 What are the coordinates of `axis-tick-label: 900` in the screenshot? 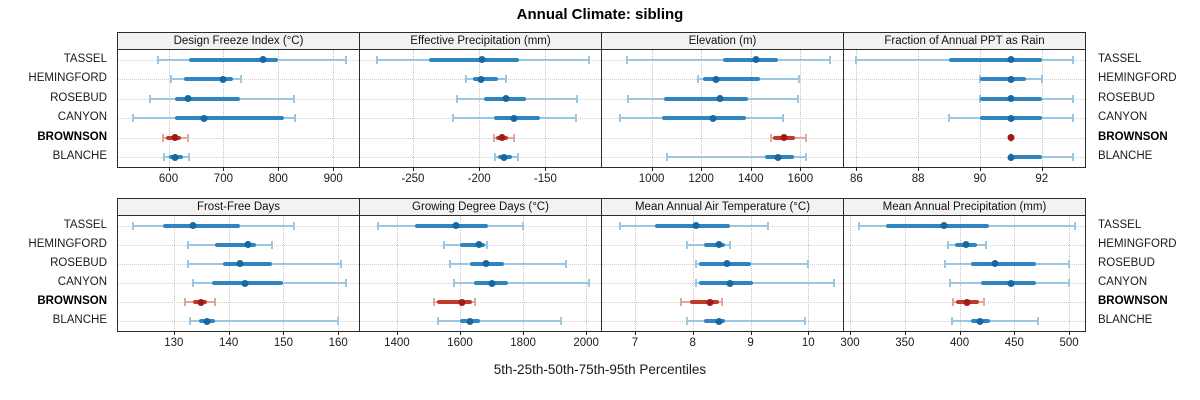 It's located at (333, 179).